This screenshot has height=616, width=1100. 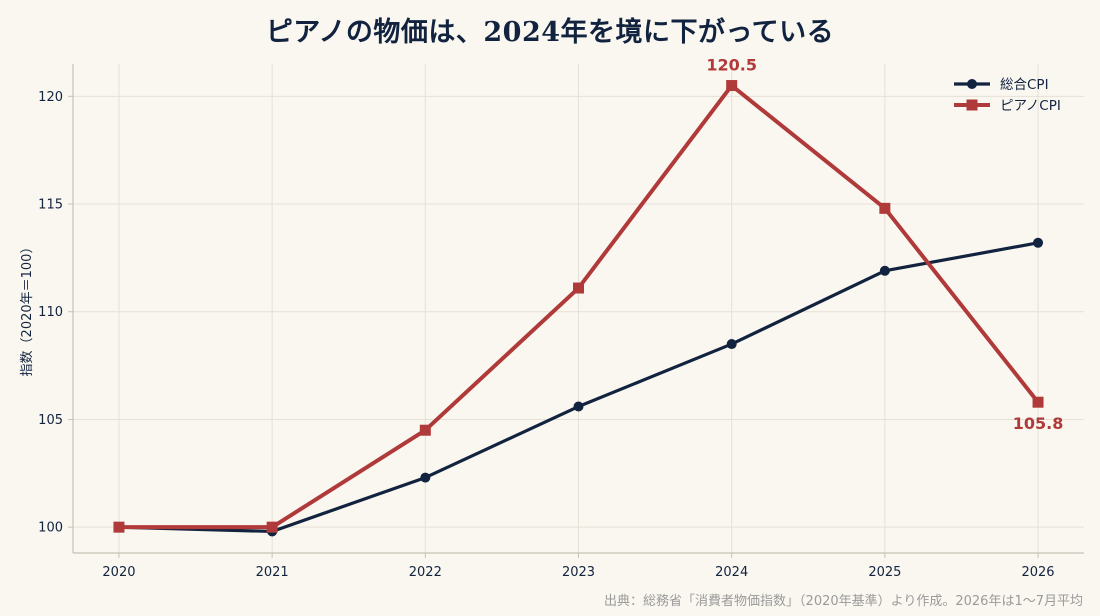 I want to click on data-label: 120.5, so click(x=731, y=65).